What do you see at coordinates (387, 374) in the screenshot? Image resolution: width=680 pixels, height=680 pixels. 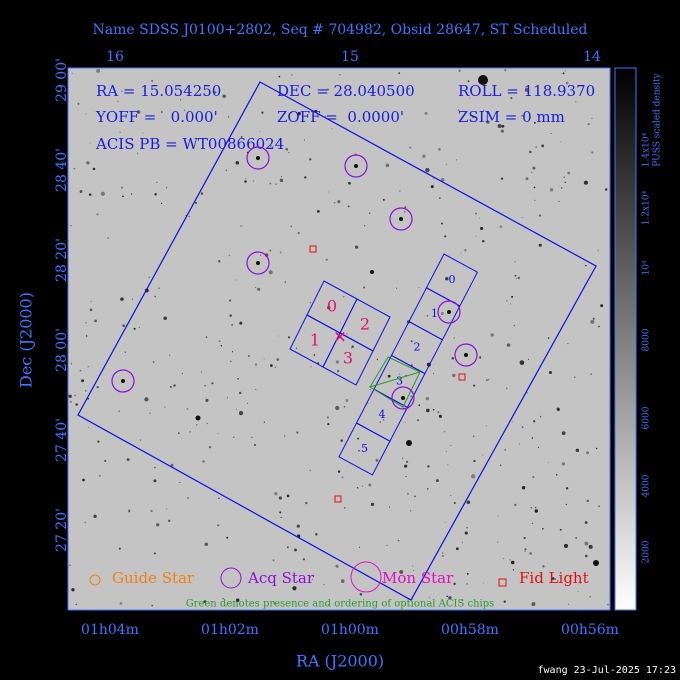 I see `fid-lights` at bounding box center [387, 374].